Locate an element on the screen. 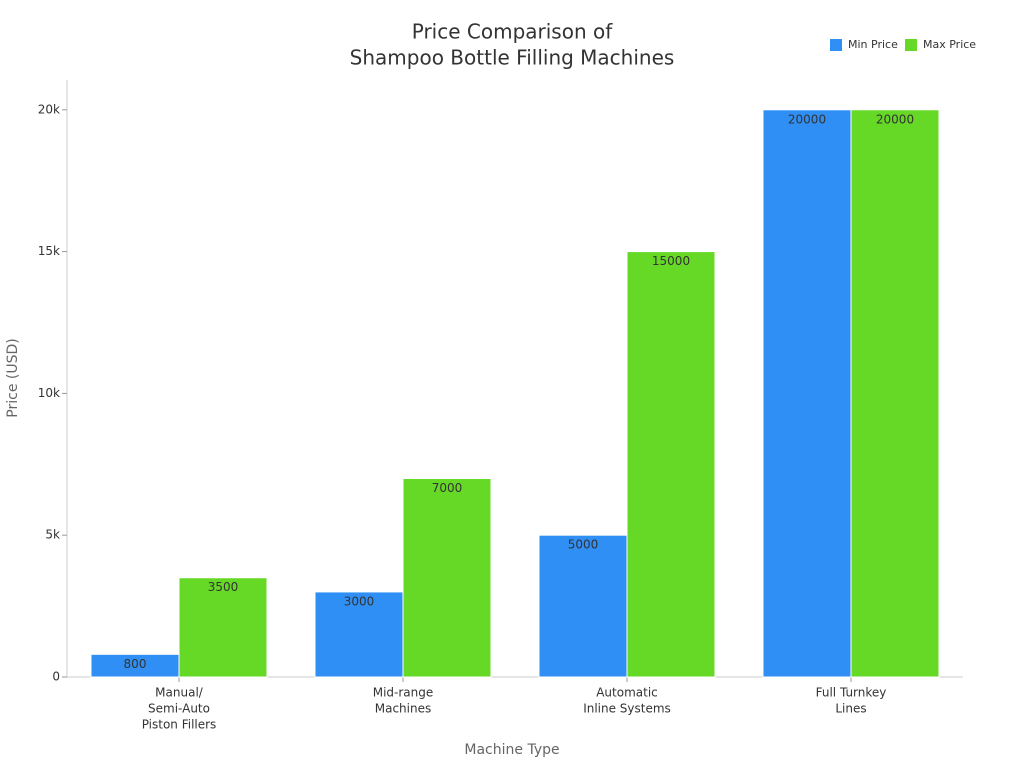 The image size is (1024, 768). x-tick-label: Manual/ is located at coordinates (179, 693).